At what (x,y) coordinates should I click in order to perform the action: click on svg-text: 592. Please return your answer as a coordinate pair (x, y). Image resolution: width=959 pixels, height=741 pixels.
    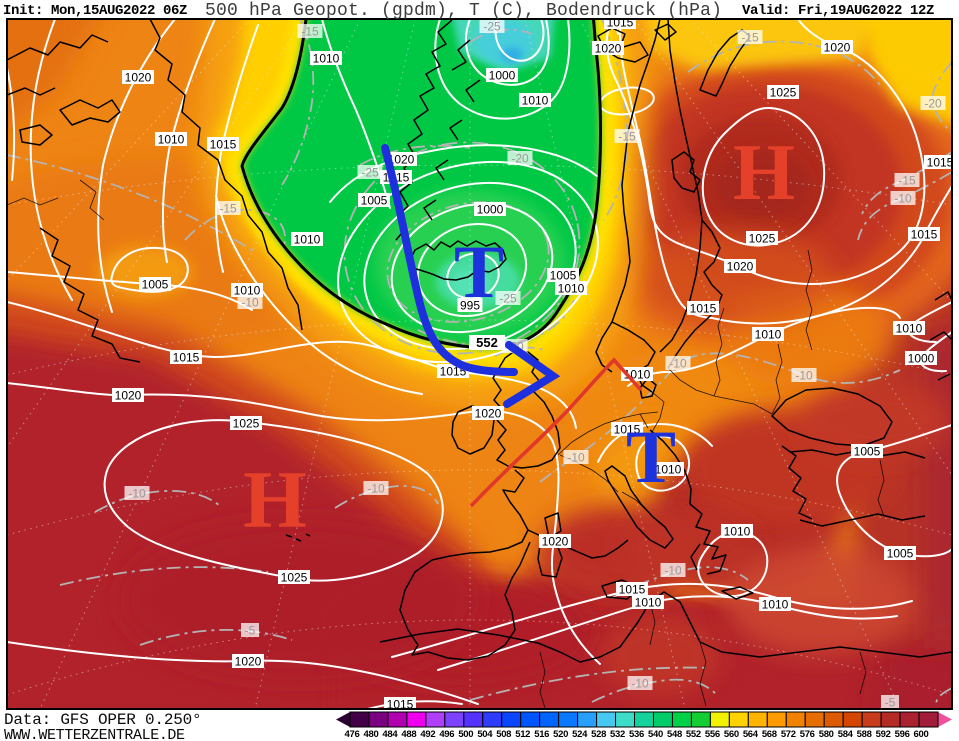
    Looking at the image, I should click on (883, 734).